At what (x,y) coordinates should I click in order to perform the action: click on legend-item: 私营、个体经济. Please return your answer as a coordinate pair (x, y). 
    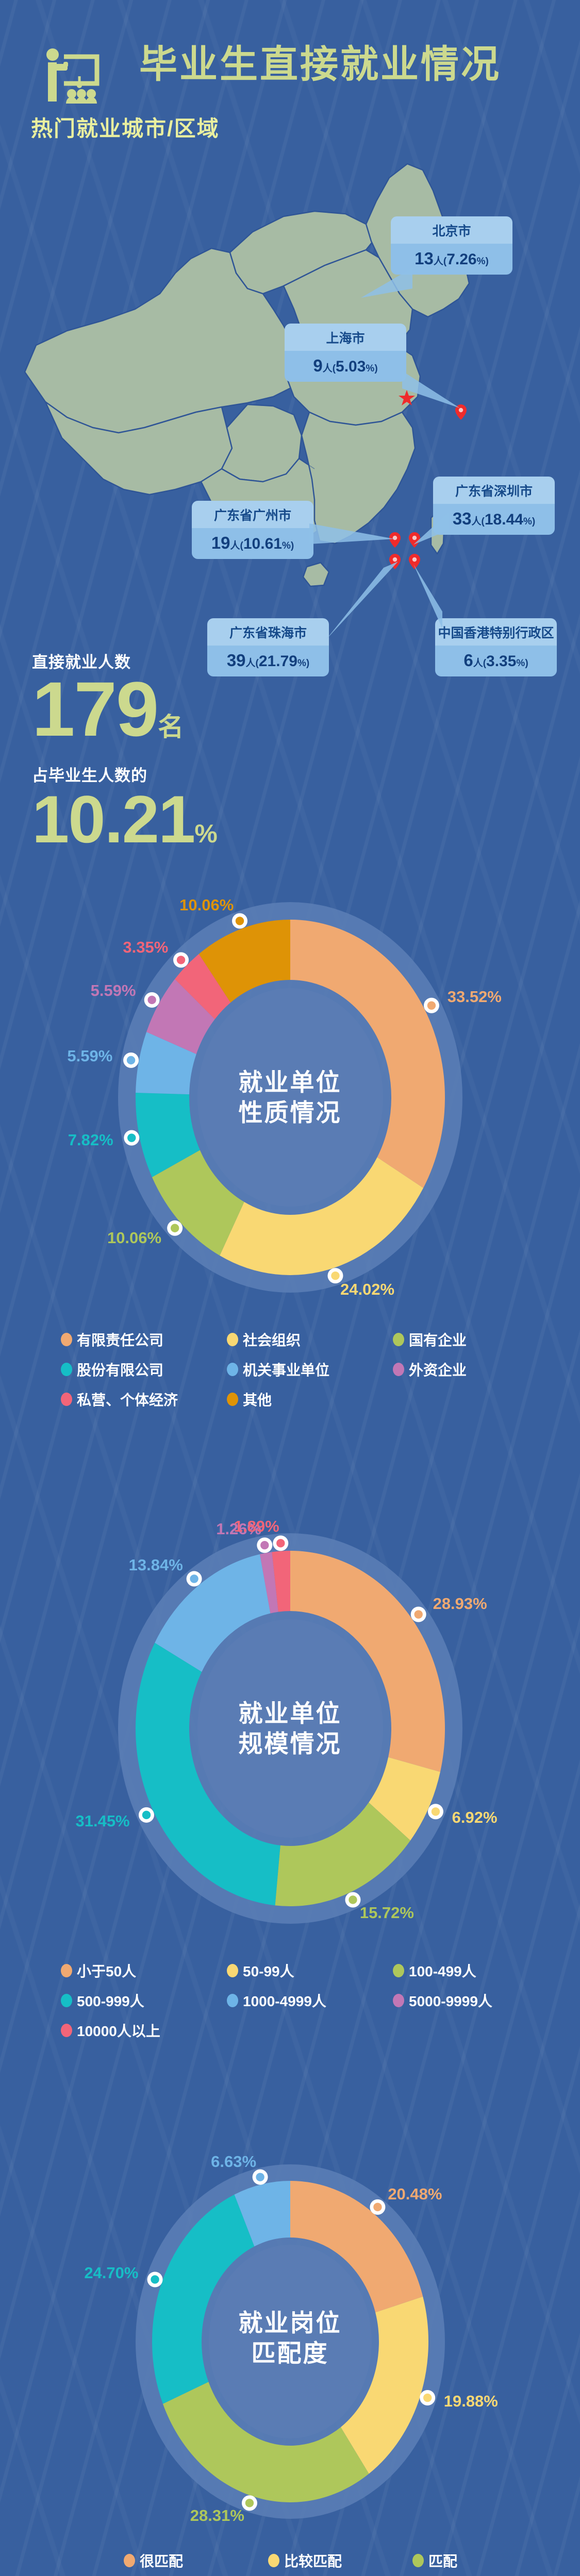
    Looking at the image, I should click on (144, 1399).